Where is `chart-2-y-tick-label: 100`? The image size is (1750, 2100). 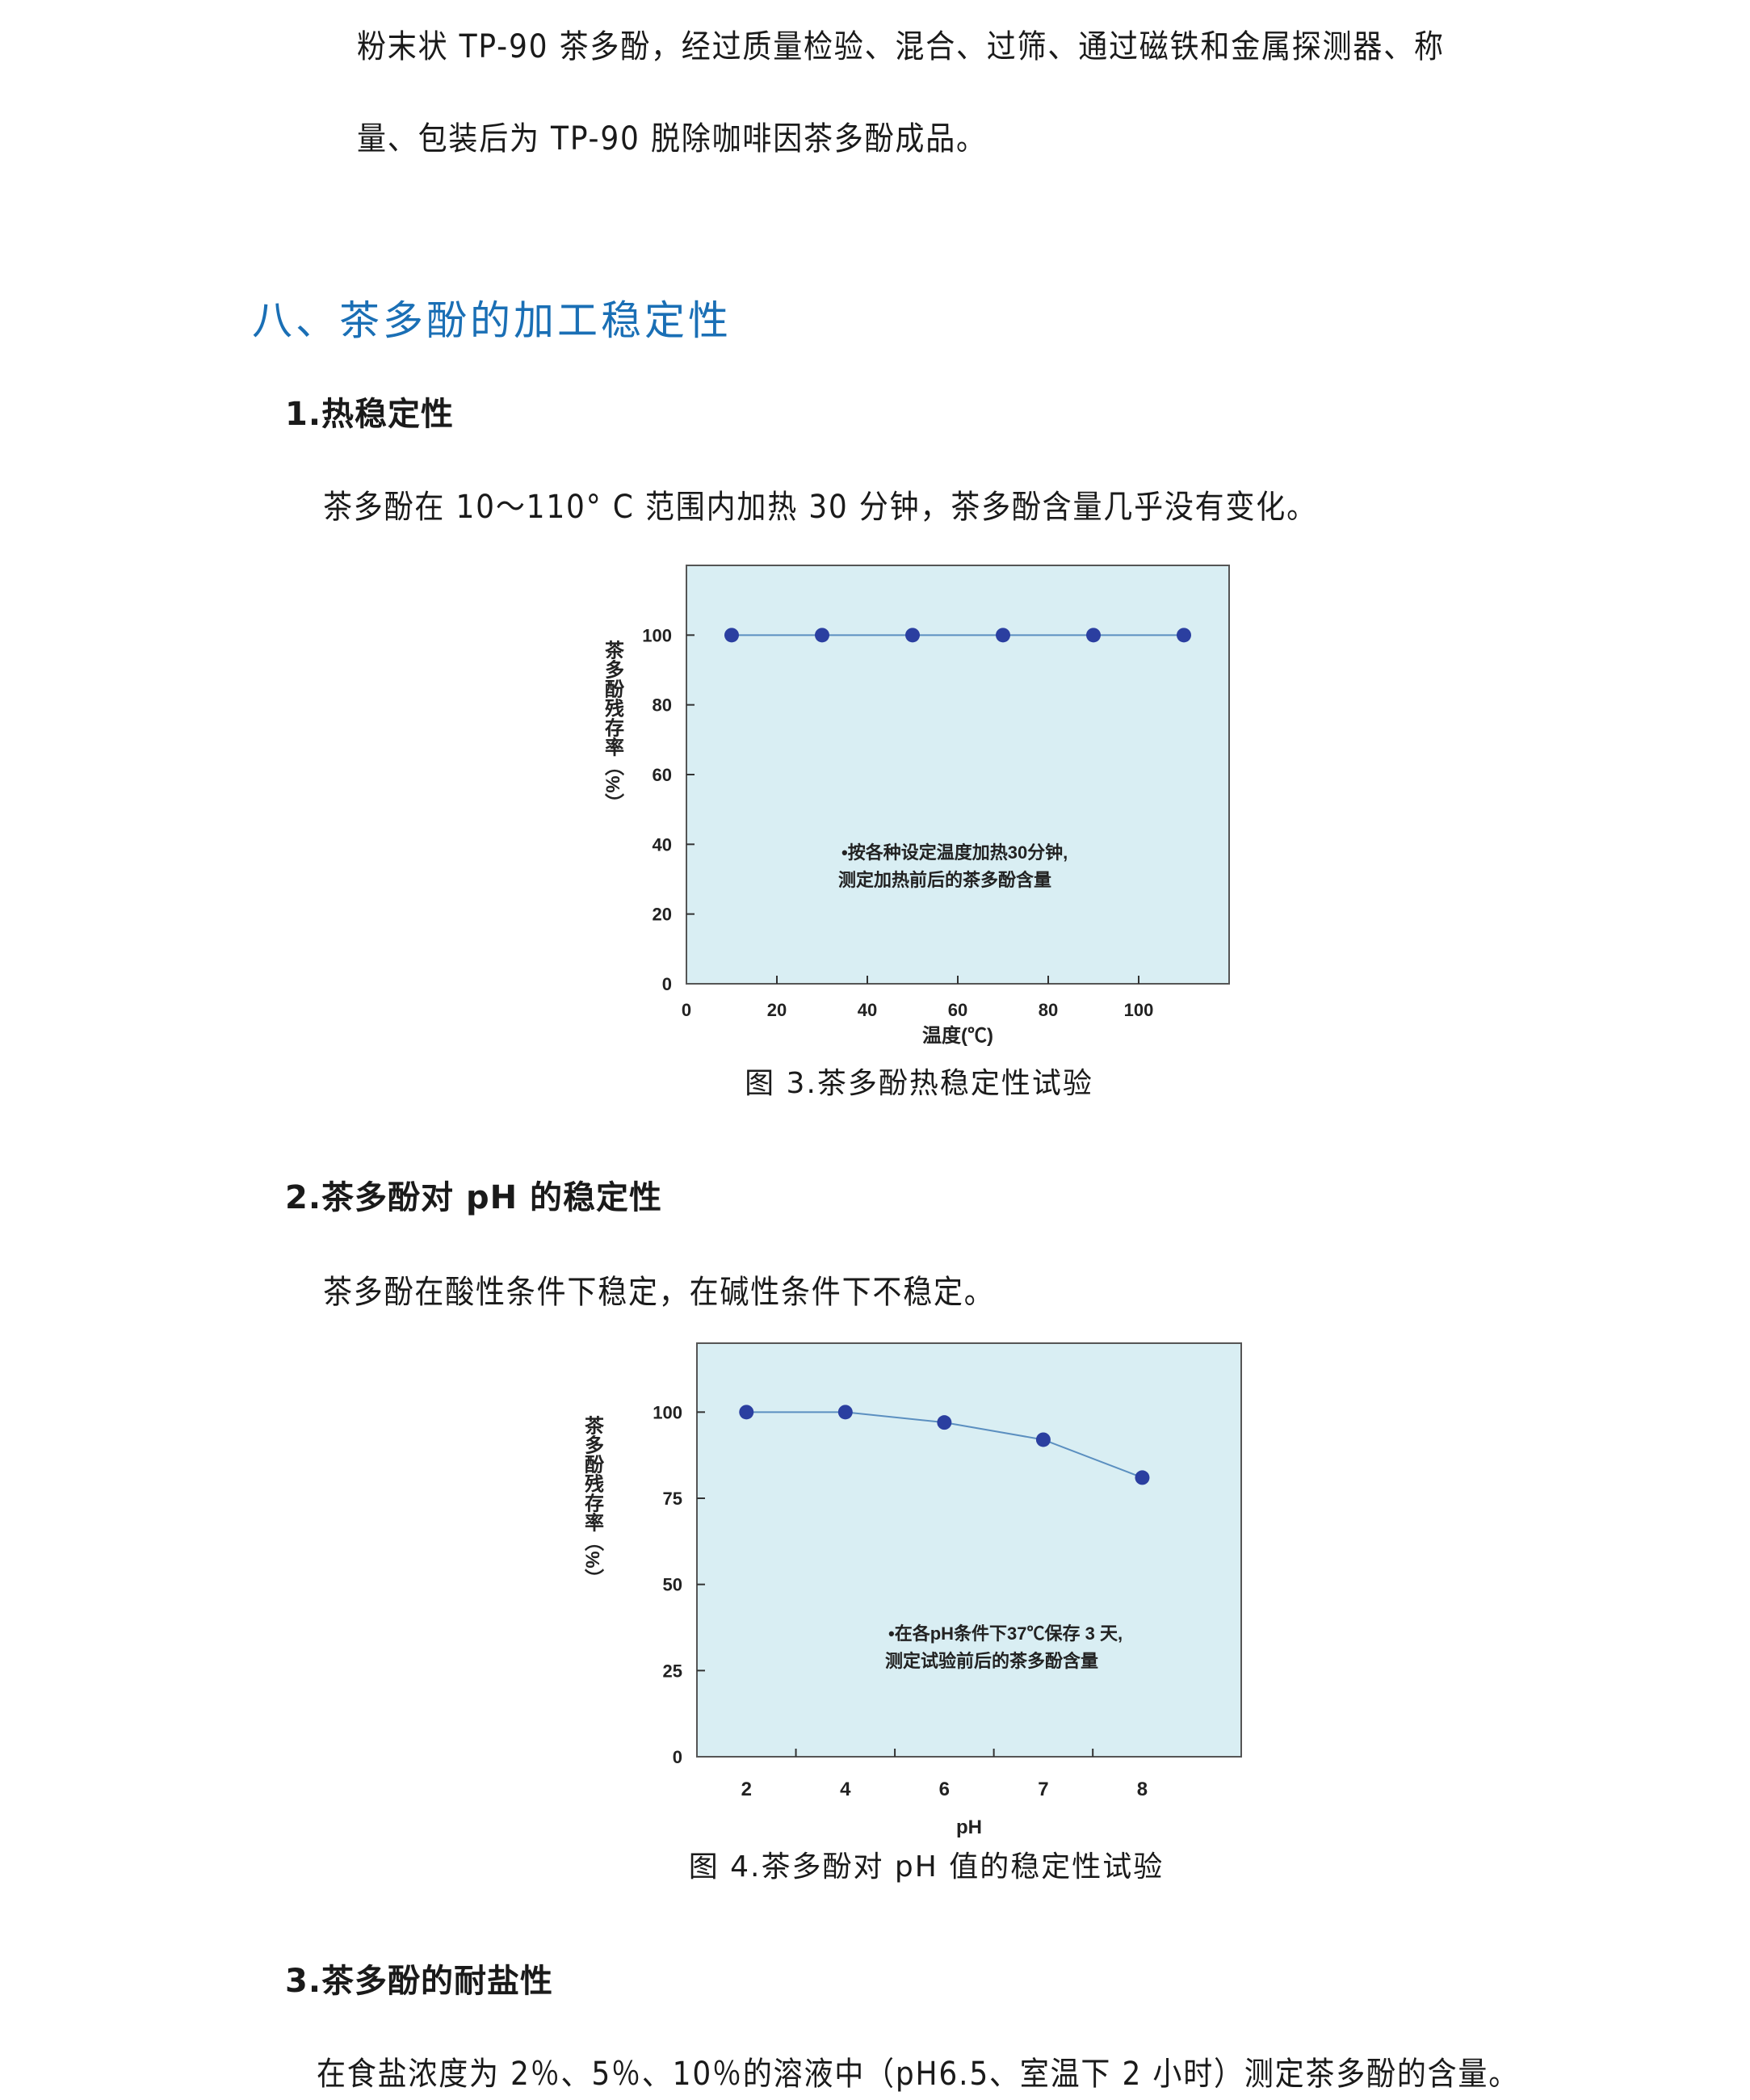
chart-2-y-tick-label: 100 is located at coordinates (667, 1412).